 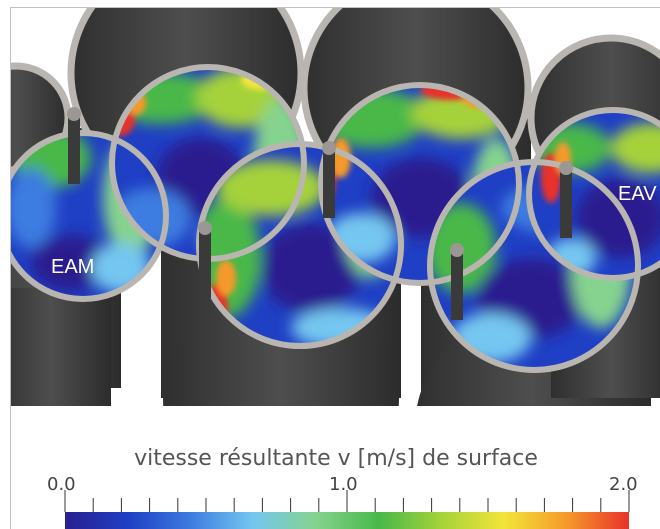 I want to click on colorbar-ticks, so click(x=347, y=501).